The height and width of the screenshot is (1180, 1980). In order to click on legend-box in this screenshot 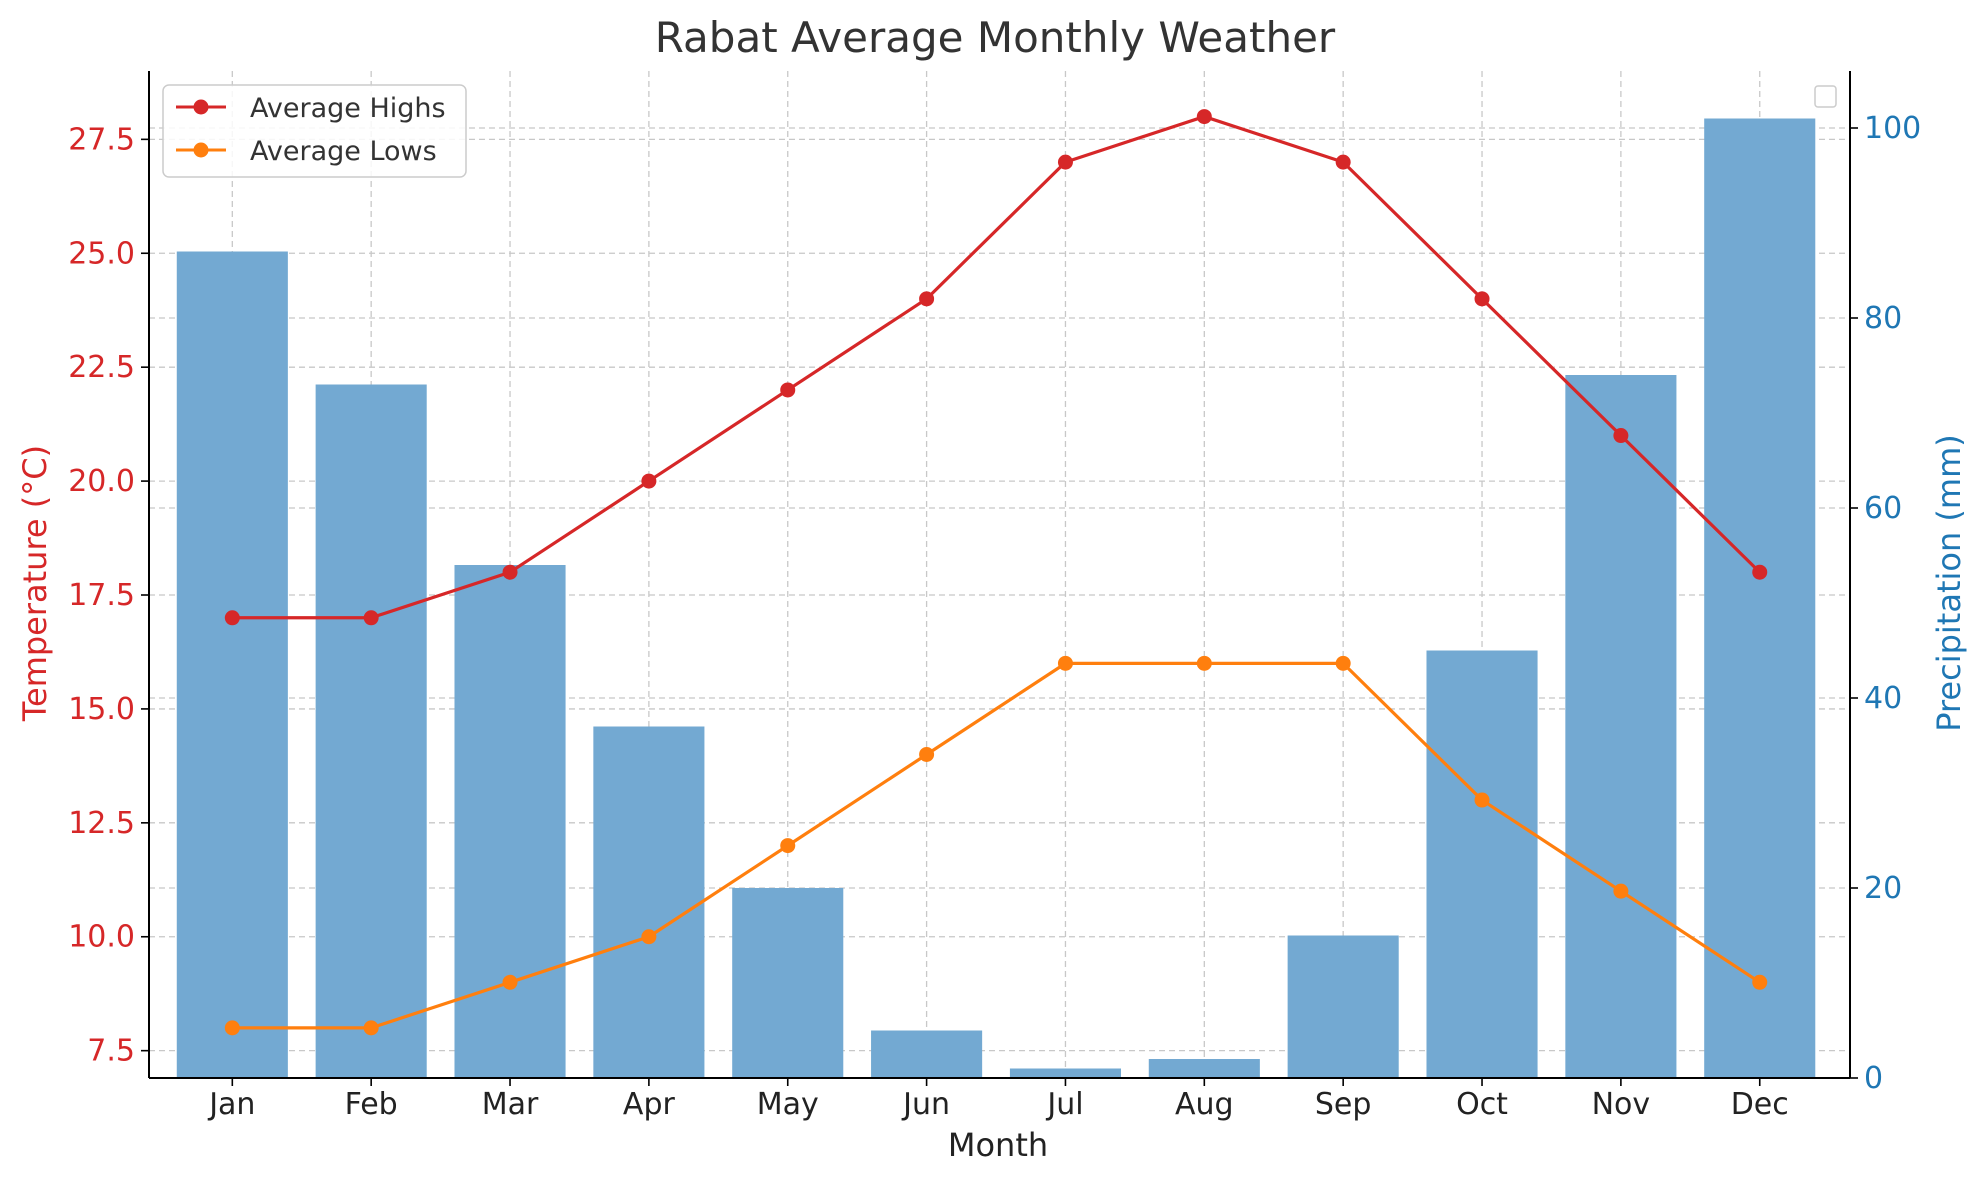, I will do `click(314, 131)`.